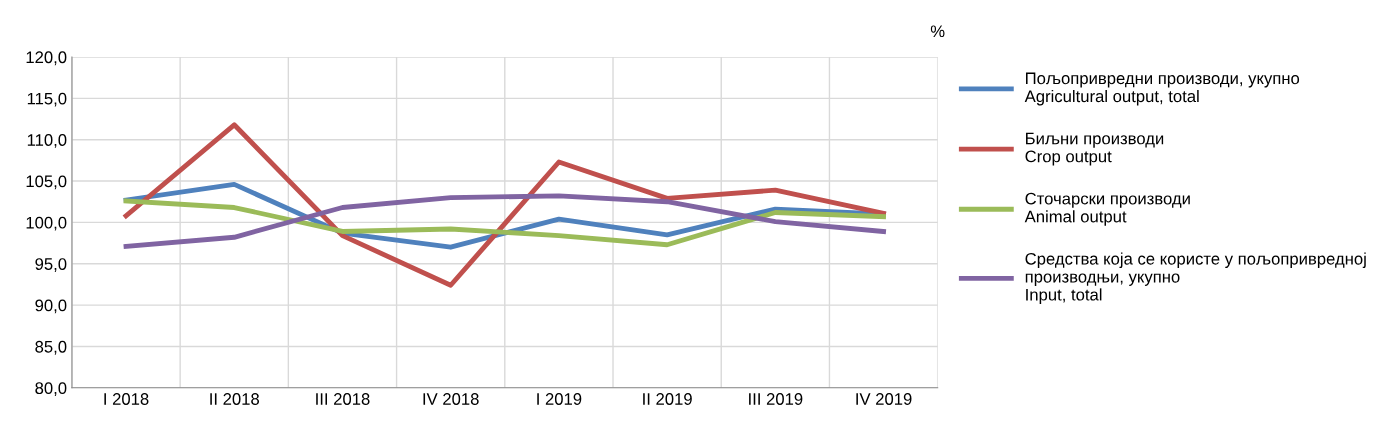  I want to click on y-tick-label: 85,0, so click(51, 347).